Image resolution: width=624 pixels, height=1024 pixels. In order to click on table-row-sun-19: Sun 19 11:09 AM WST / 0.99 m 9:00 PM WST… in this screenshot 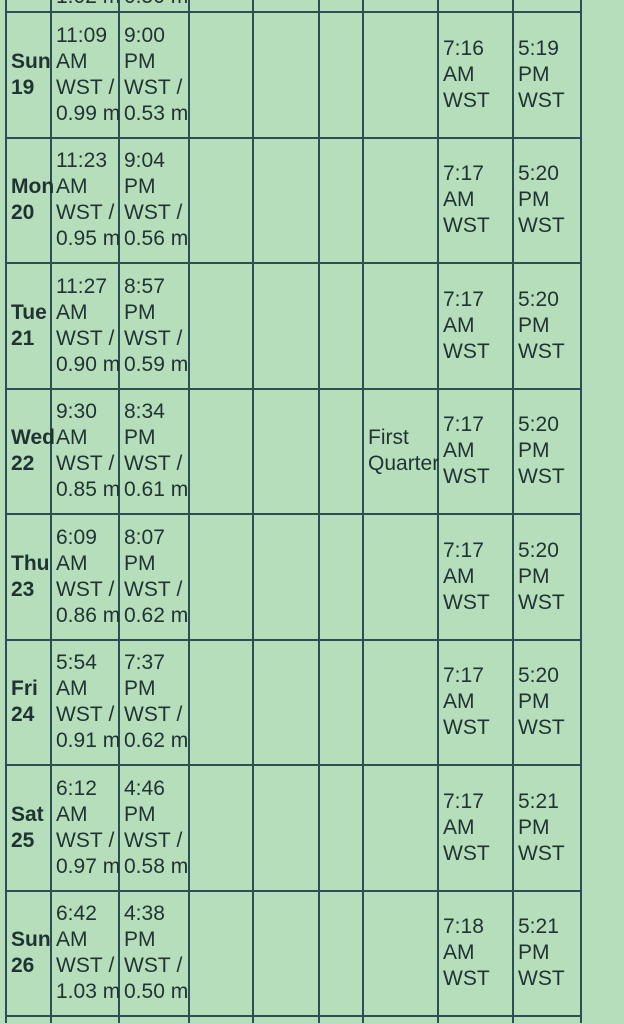, I will do `click(293, 75)`.